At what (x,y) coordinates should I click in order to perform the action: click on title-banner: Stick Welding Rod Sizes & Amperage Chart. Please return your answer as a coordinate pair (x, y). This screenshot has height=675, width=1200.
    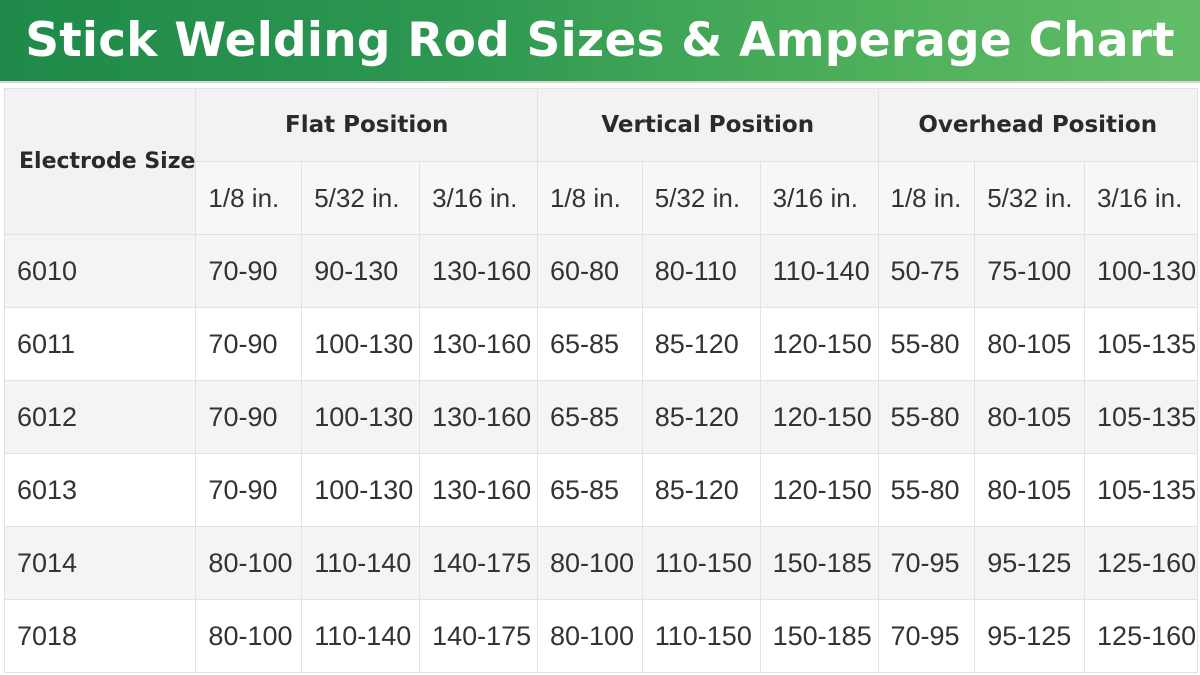
    Looking at the image, I should click on (600, 41).